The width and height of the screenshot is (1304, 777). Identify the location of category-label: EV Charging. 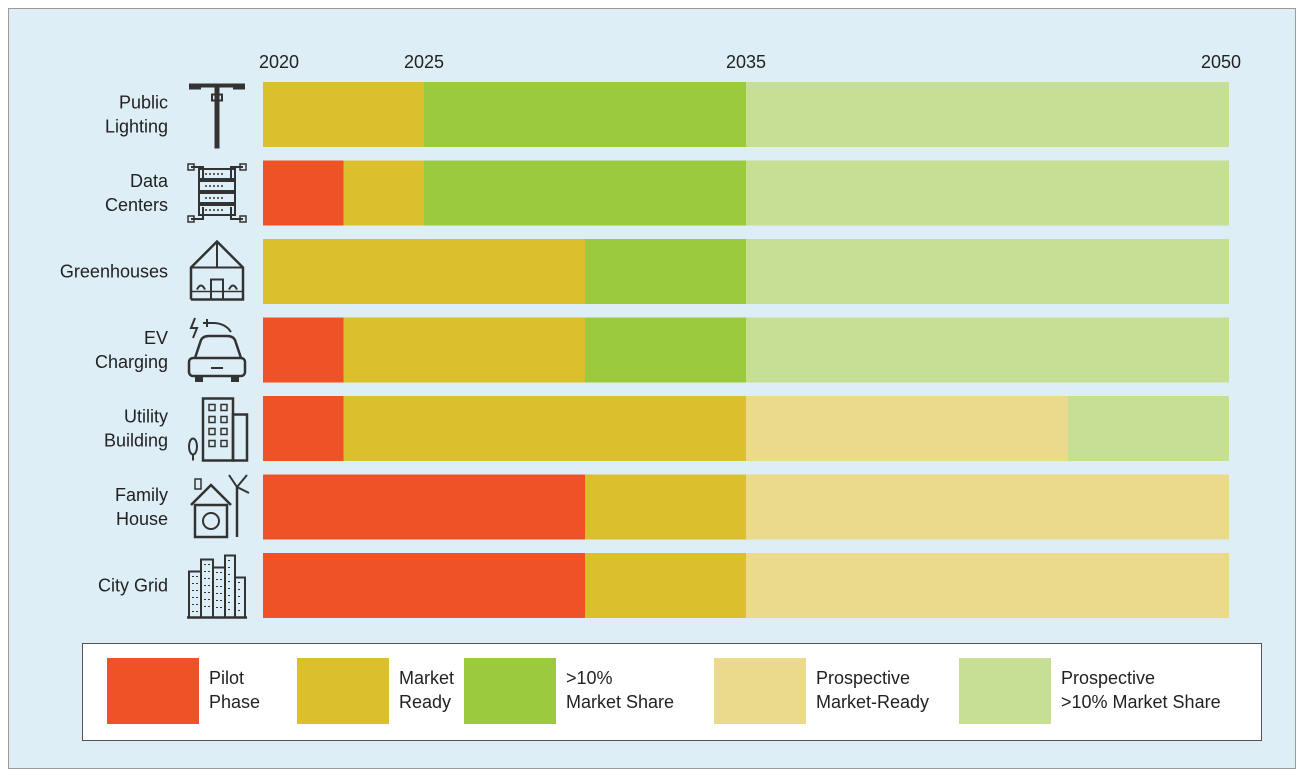
(131, 350).